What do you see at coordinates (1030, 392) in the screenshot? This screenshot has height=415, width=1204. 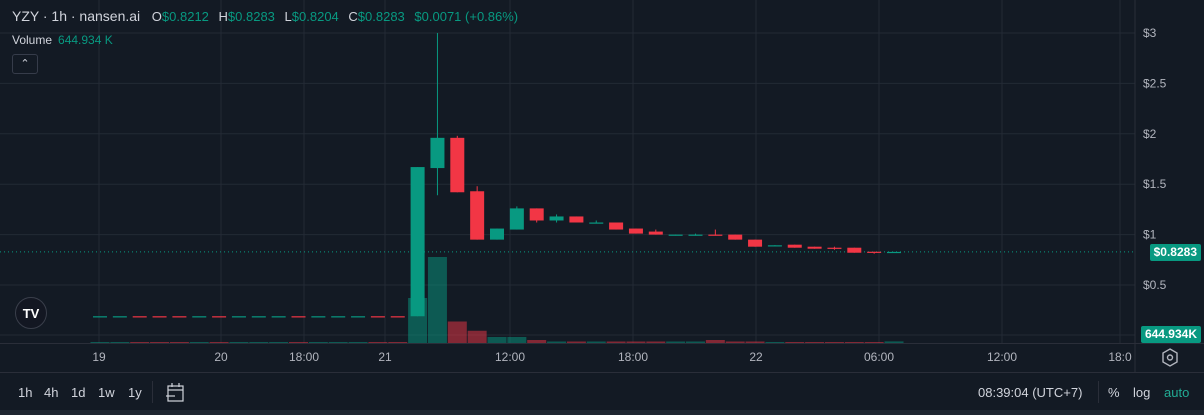 I see `clock: 08:39:04 (UTC+7)` at bounding box center [1030, 392].